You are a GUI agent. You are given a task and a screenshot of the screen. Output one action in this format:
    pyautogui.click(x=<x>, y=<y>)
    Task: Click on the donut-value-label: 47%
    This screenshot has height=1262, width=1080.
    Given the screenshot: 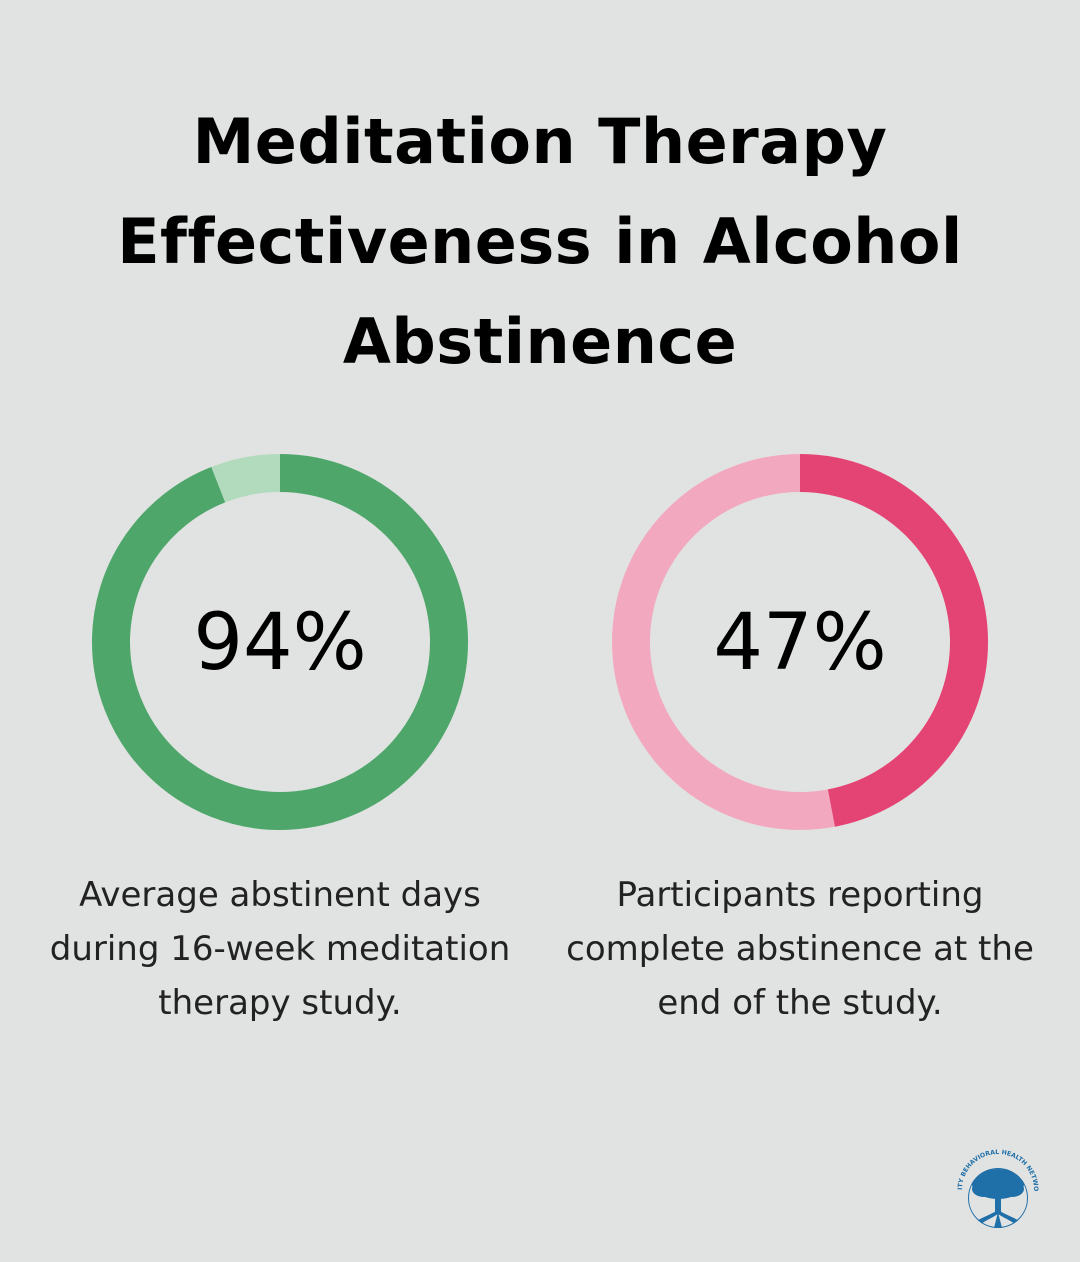 What is the action you would take?
    pyautogui.click(x=799, y=643)
    